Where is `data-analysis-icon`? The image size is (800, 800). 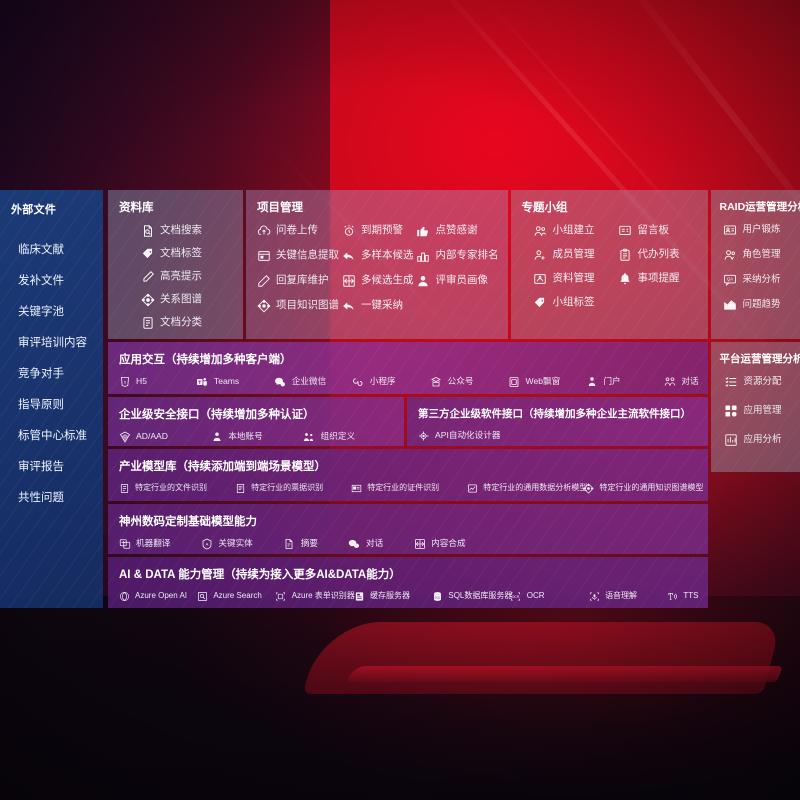
data-analysis-icon is located at coordinates (472, 488).